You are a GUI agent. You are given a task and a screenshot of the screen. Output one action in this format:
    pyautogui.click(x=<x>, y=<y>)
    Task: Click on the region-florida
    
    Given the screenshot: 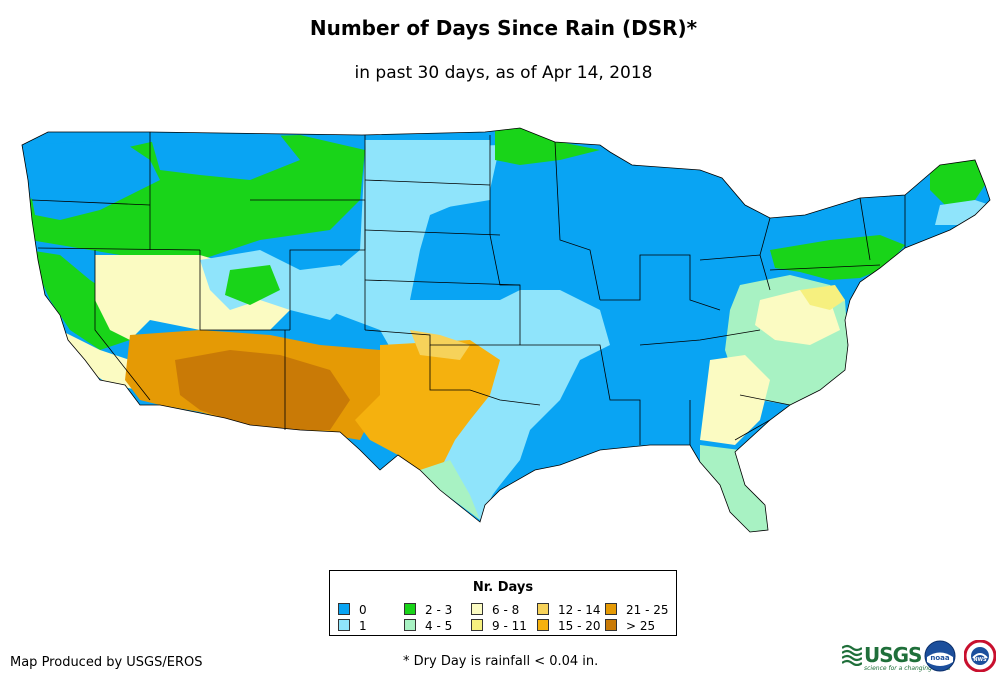 What is the action you would take?
    pyautogui.click(x=734, y=488)
    